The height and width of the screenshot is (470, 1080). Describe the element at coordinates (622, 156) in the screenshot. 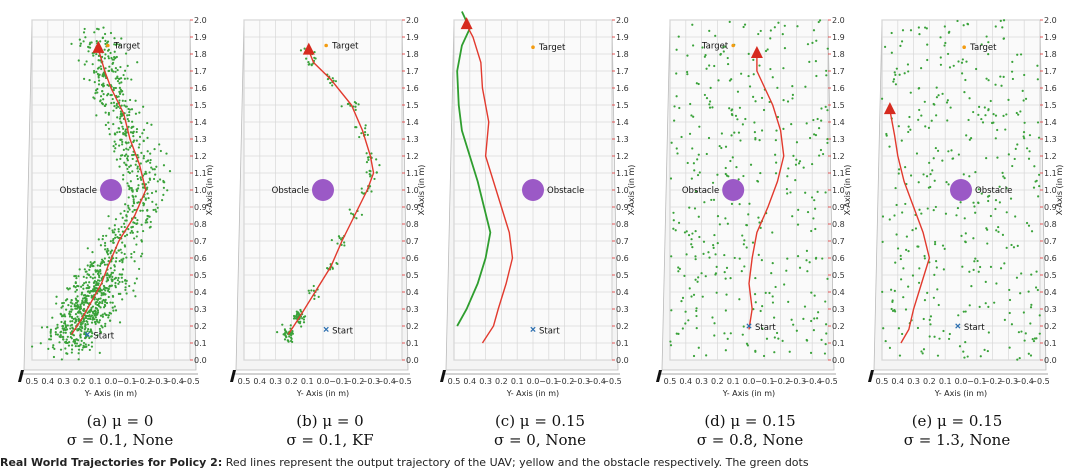

I see `x-tick-label: 1.2` at that location.